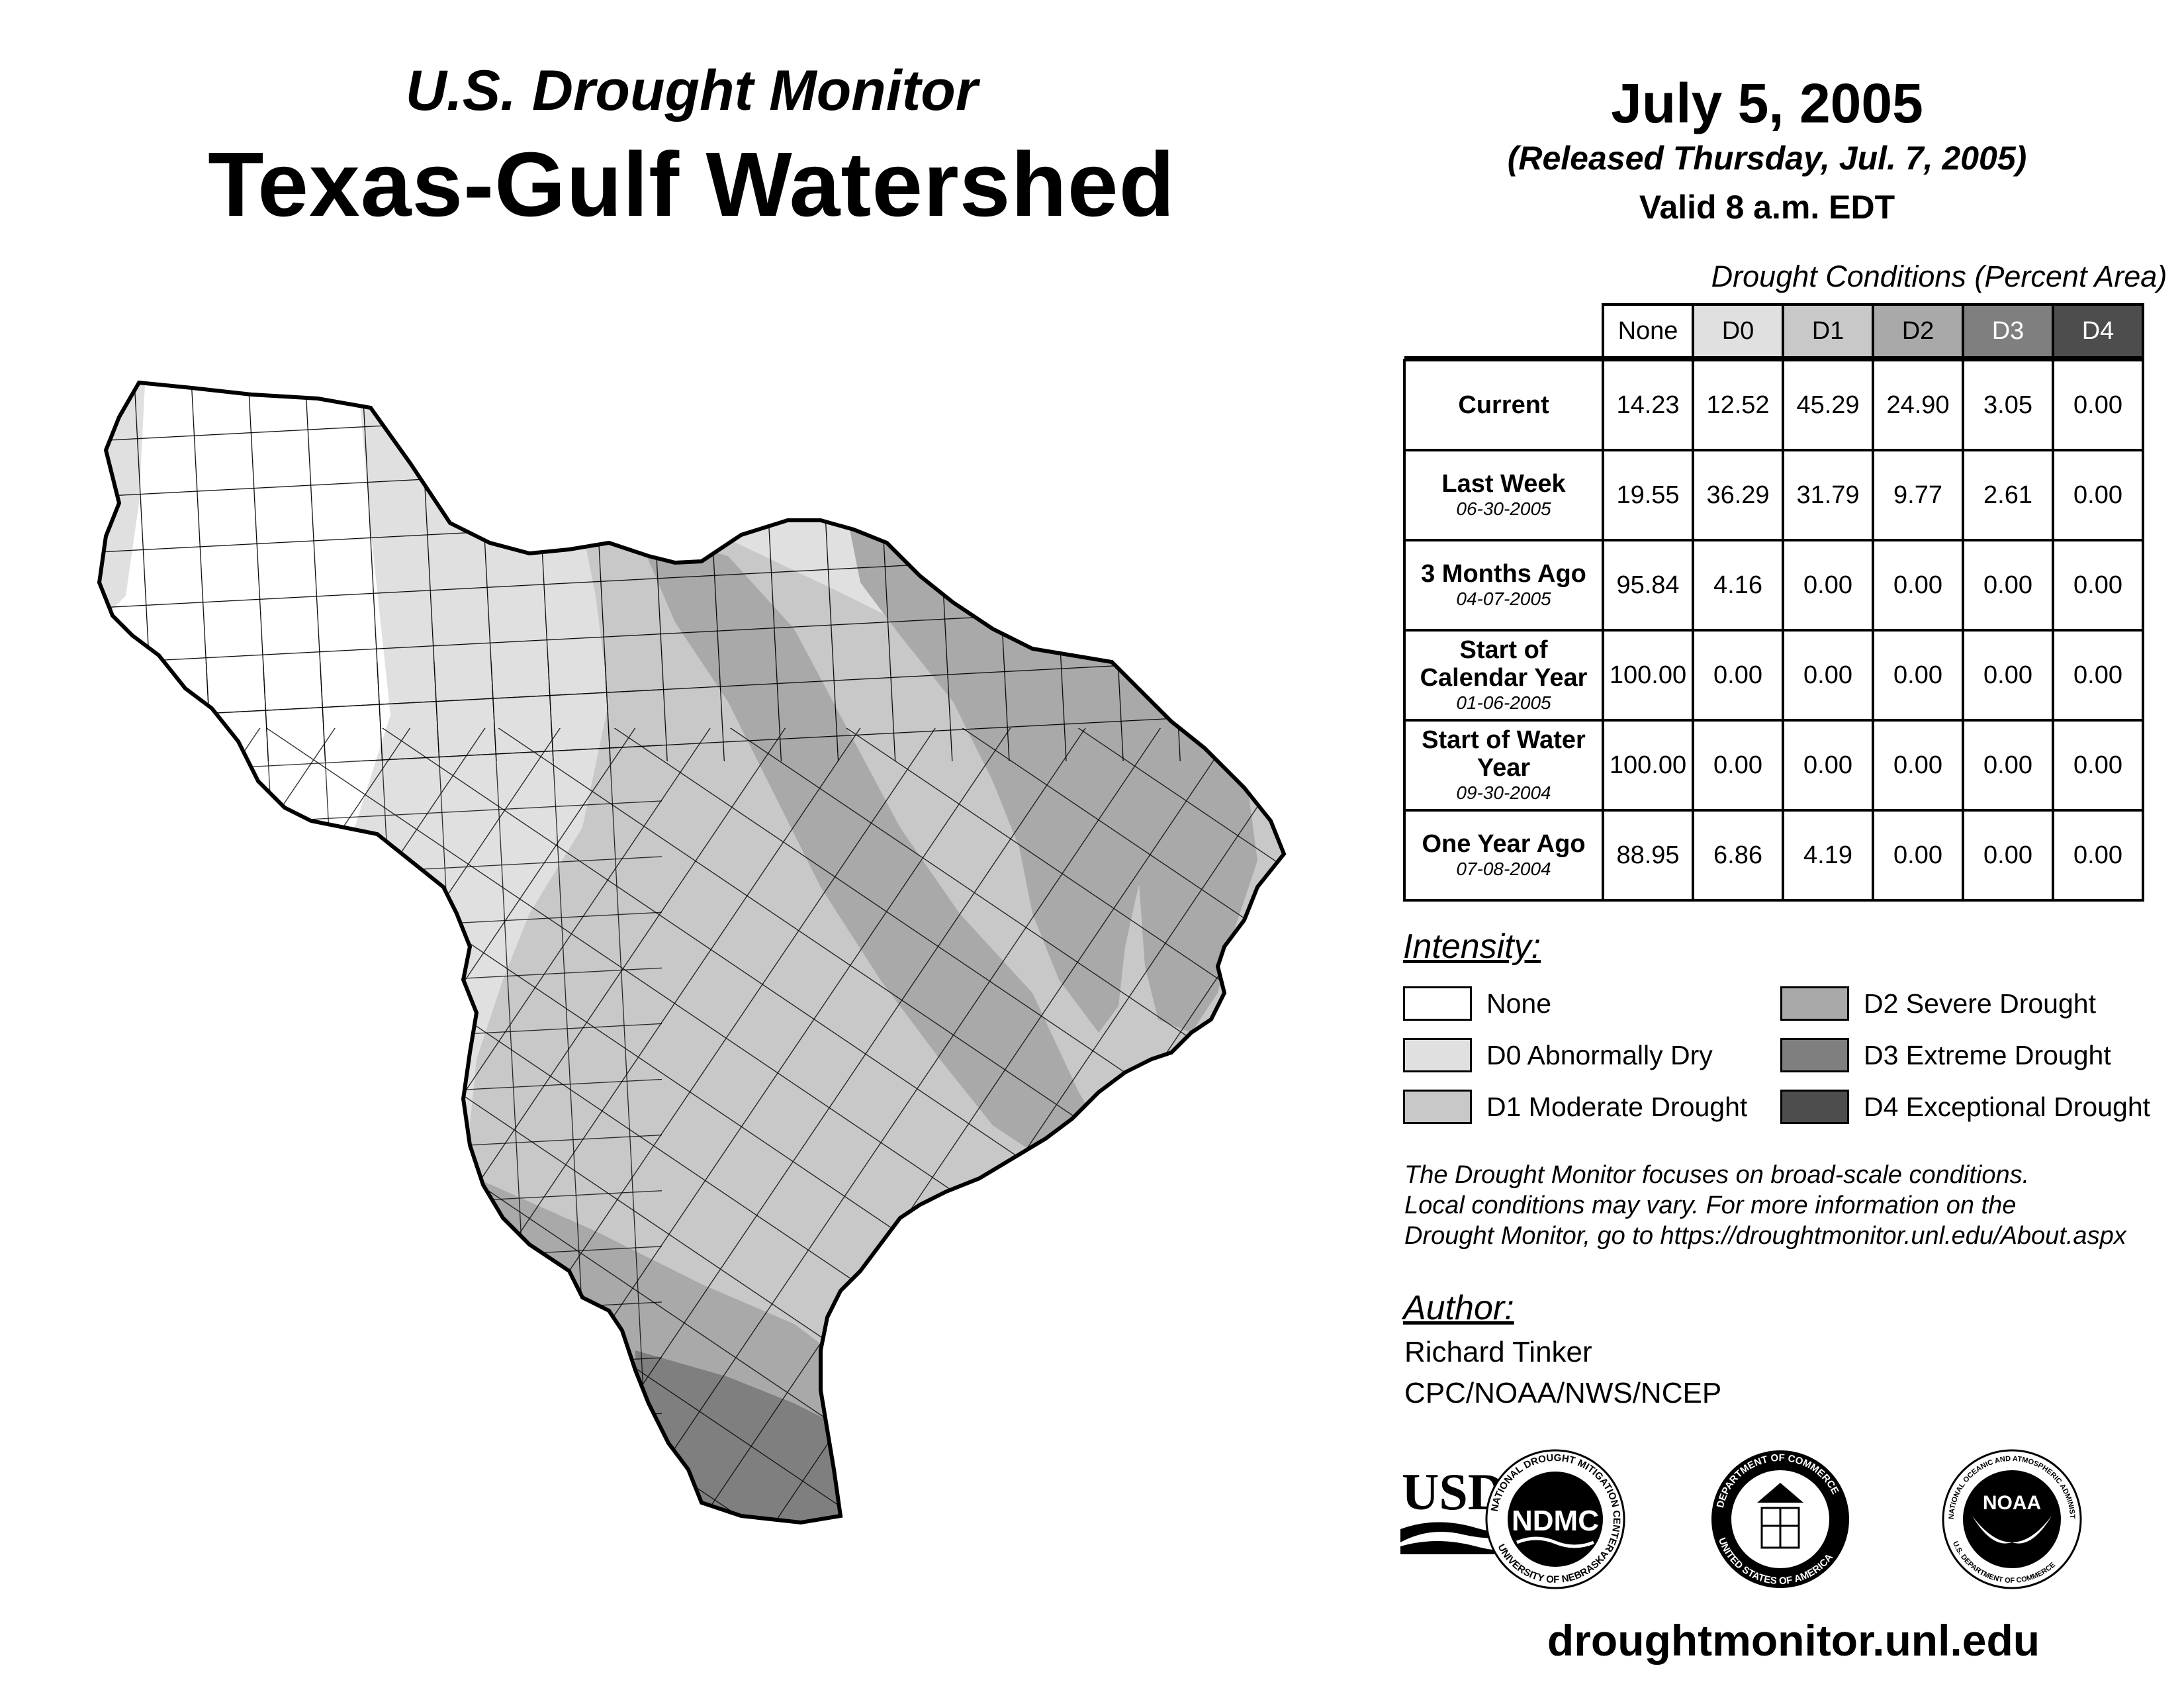  I want to click on row-label: Last Week 06-30-2005, so click(1504, 495).